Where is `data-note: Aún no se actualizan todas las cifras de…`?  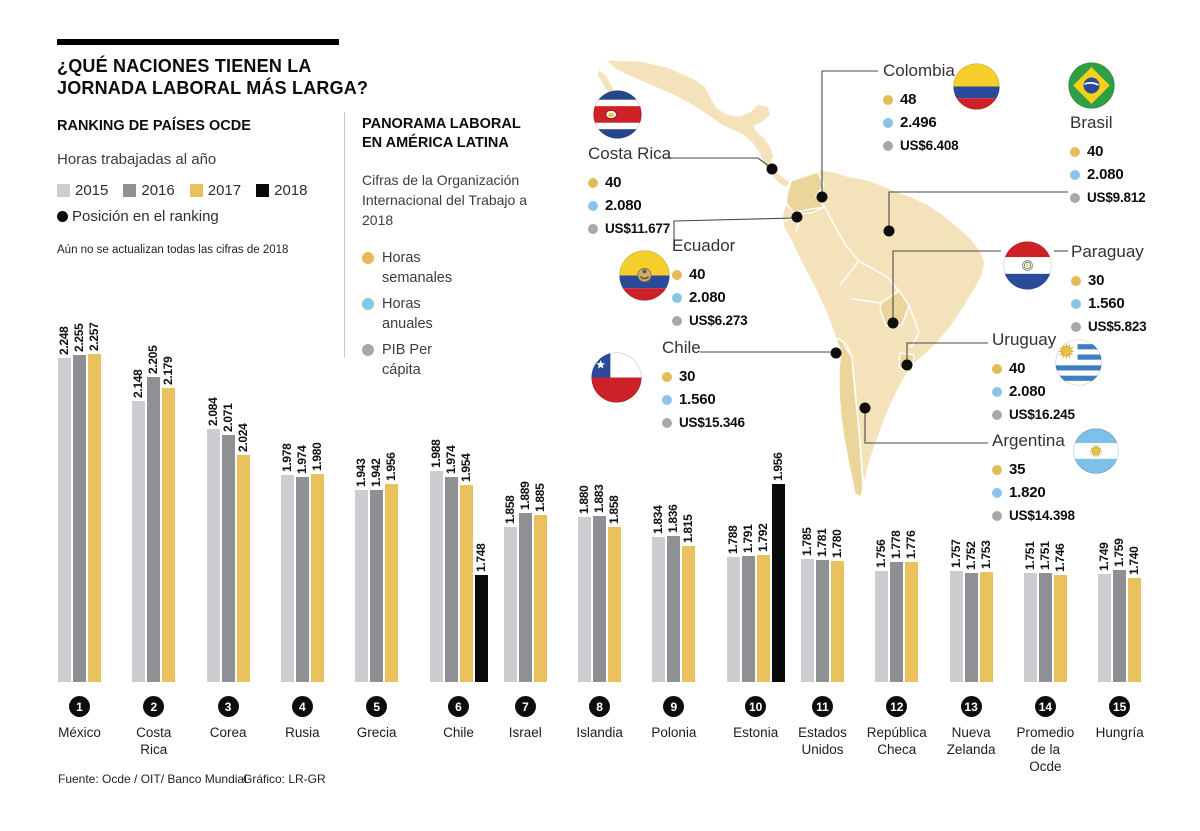 data-note: Aún no se actualizan todas las cifras de… is located at coordinates (173, 250).